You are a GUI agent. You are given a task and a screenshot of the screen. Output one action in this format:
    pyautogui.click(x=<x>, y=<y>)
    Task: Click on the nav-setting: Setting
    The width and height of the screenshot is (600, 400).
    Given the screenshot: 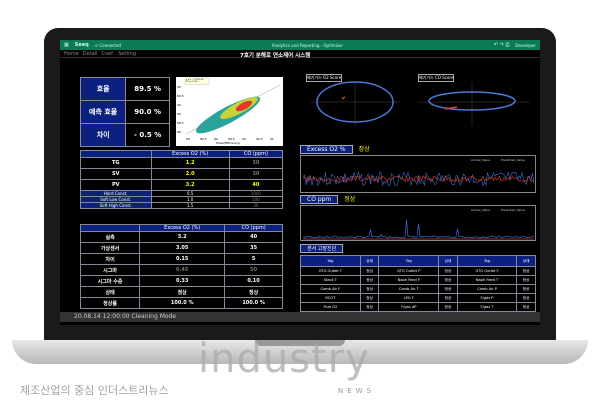 What is the action you would take?
    pyautogui.click(x=127, y=54)
    